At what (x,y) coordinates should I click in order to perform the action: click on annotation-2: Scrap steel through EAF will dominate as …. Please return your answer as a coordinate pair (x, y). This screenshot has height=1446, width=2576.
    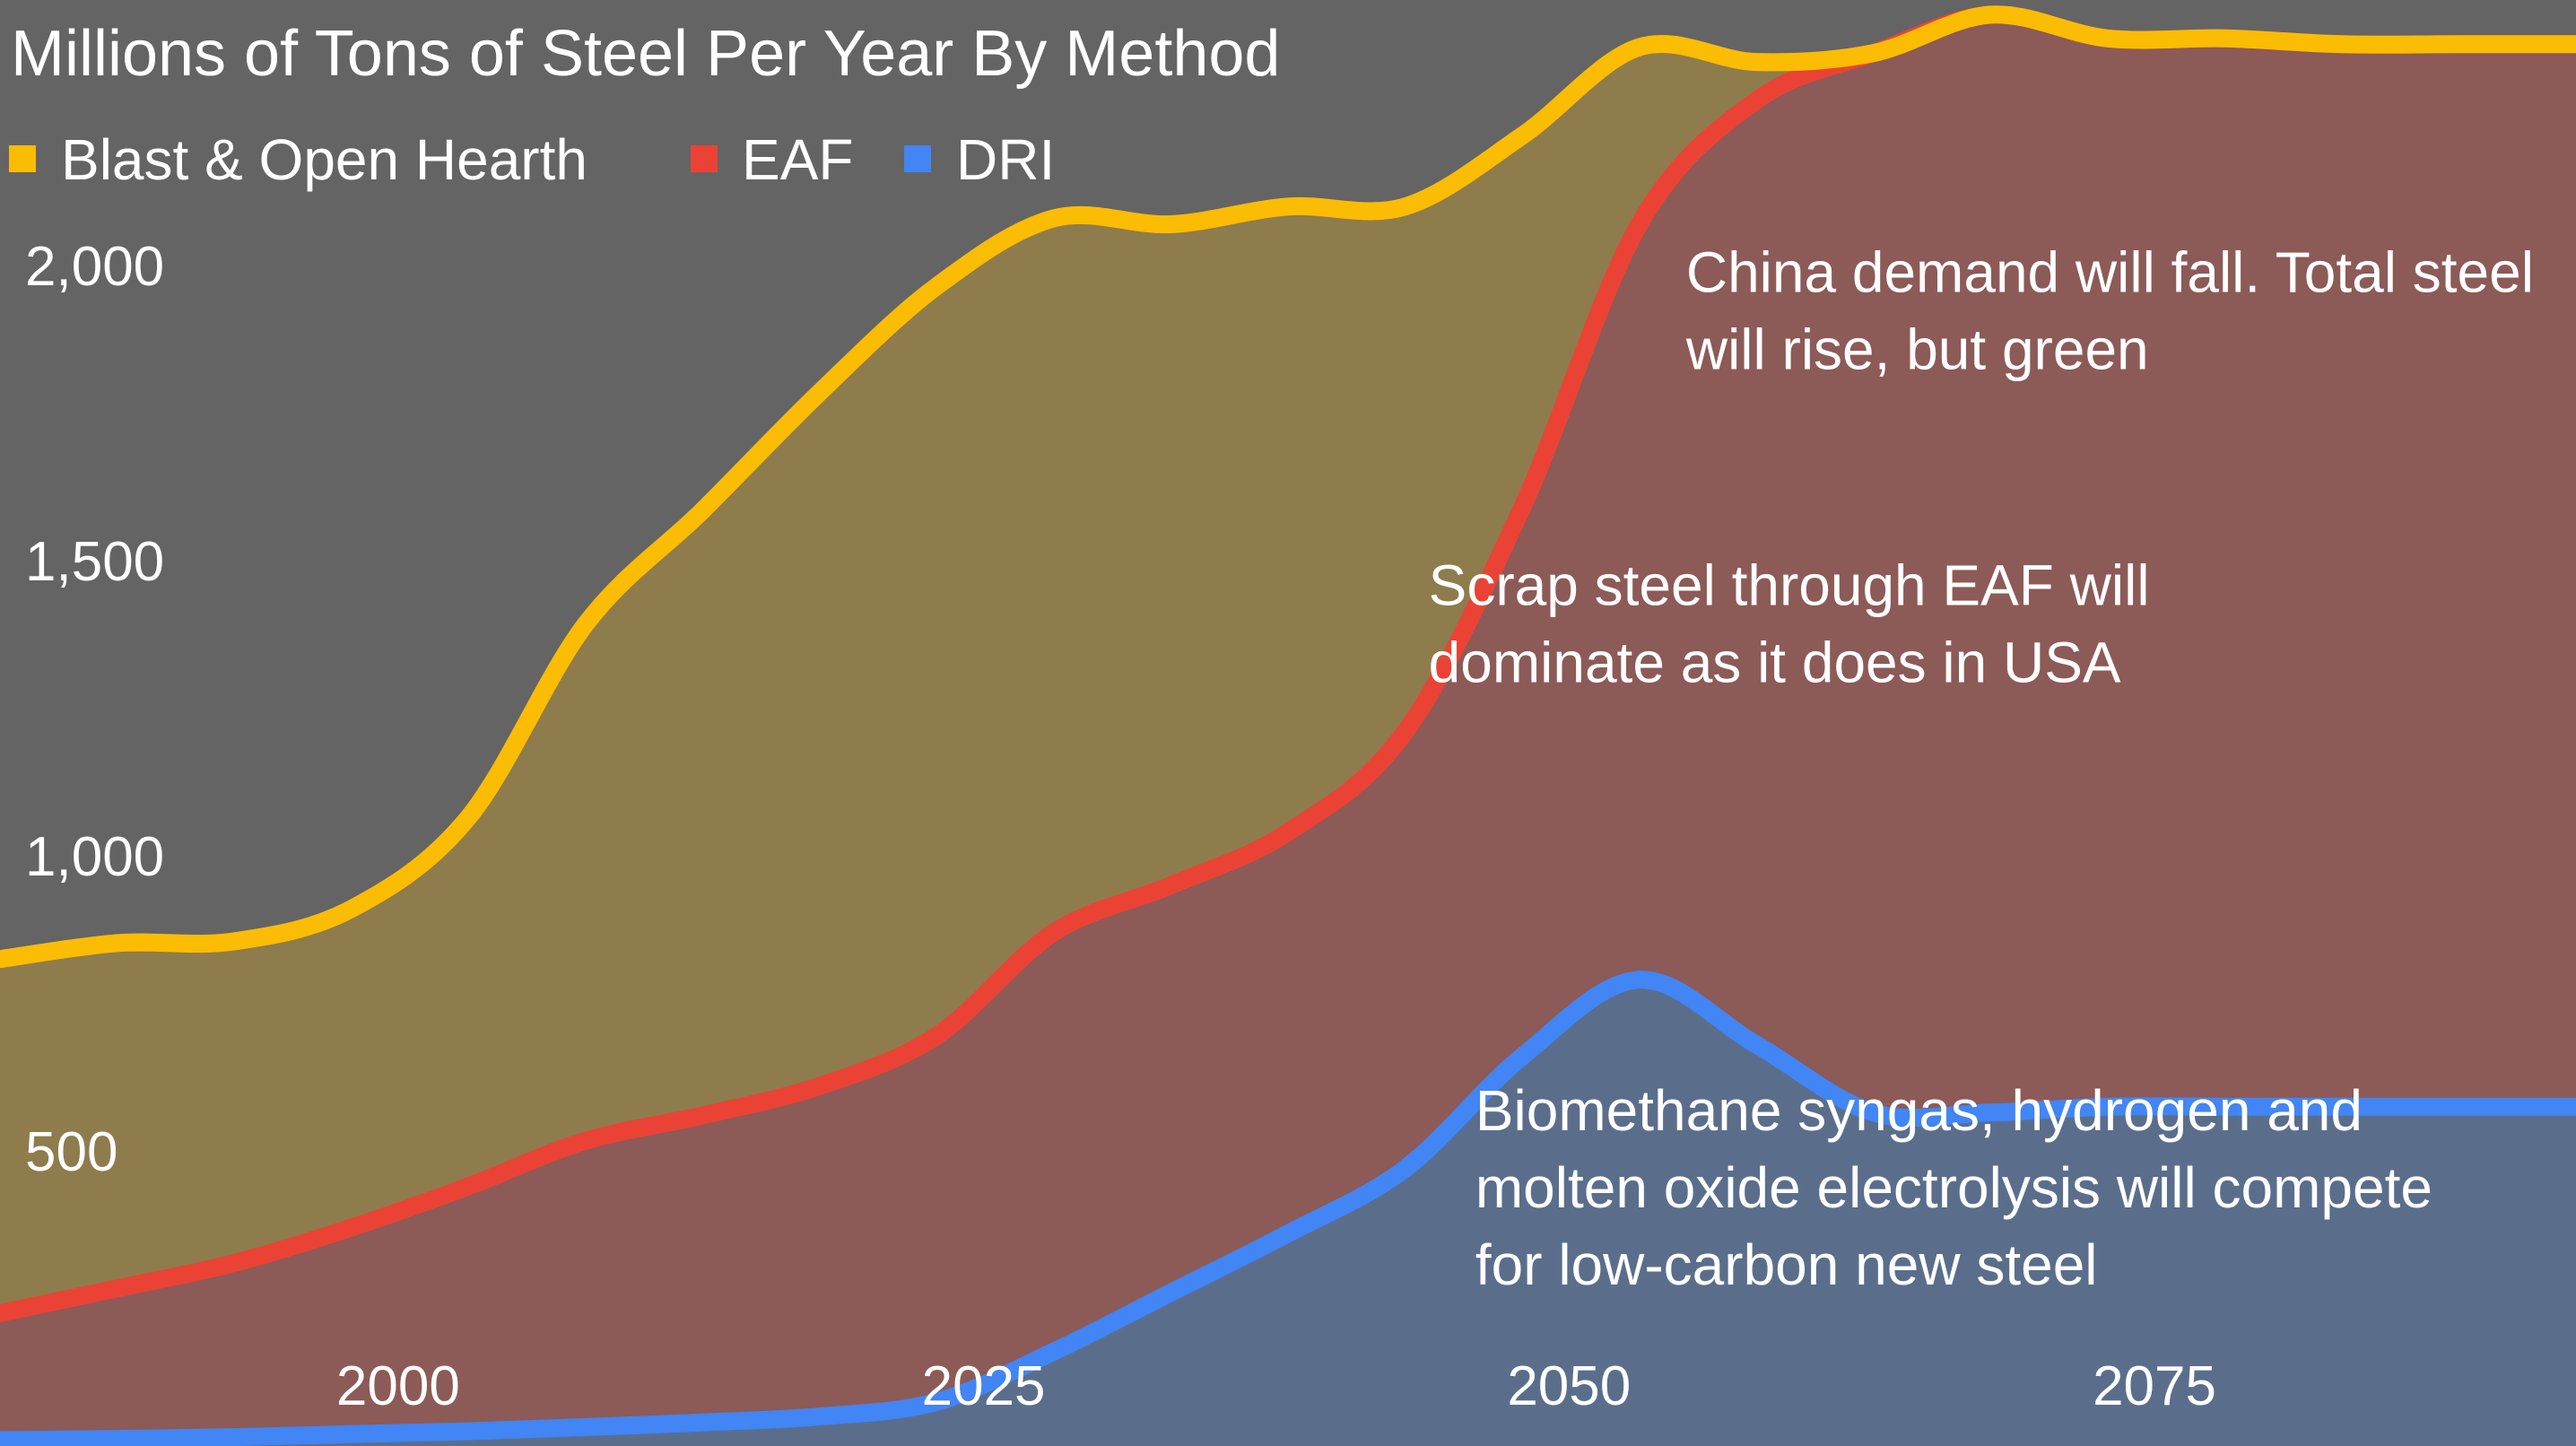
    Looking at the image, I should click on (1789, 623).